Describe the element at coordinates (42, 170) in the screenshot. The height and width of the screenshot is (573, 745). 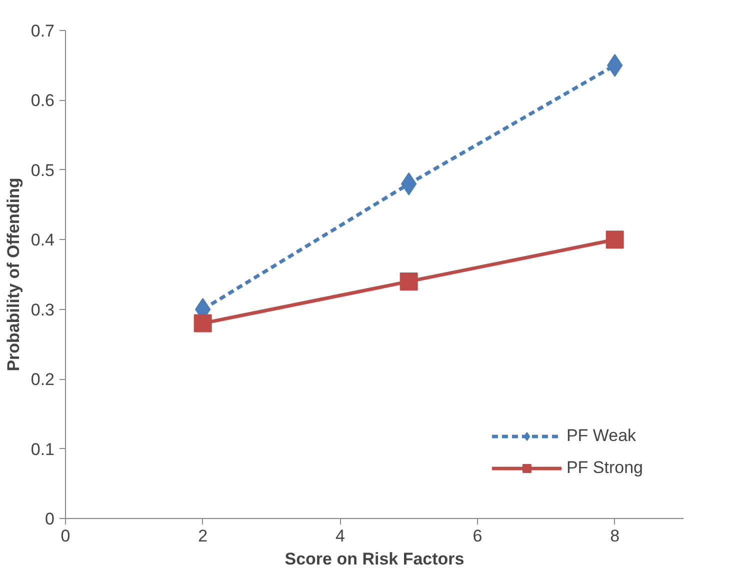
I see `y-tick-label: 0.5` at that location.